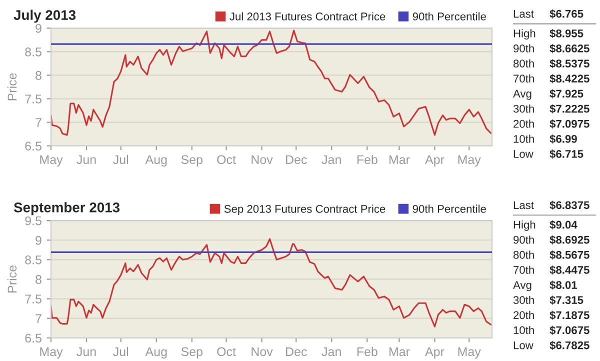 The height and width of the screenshot is (361, 600). I want to click on text: $8.4475, so click(570, 270).